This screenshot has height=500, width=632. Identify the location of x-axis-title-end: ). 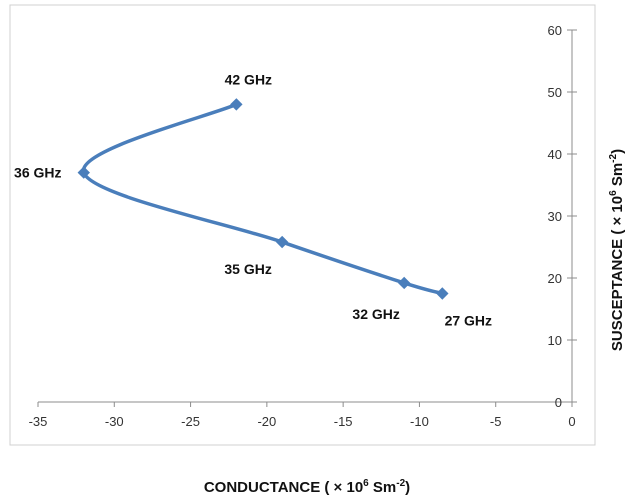
(407, 487).